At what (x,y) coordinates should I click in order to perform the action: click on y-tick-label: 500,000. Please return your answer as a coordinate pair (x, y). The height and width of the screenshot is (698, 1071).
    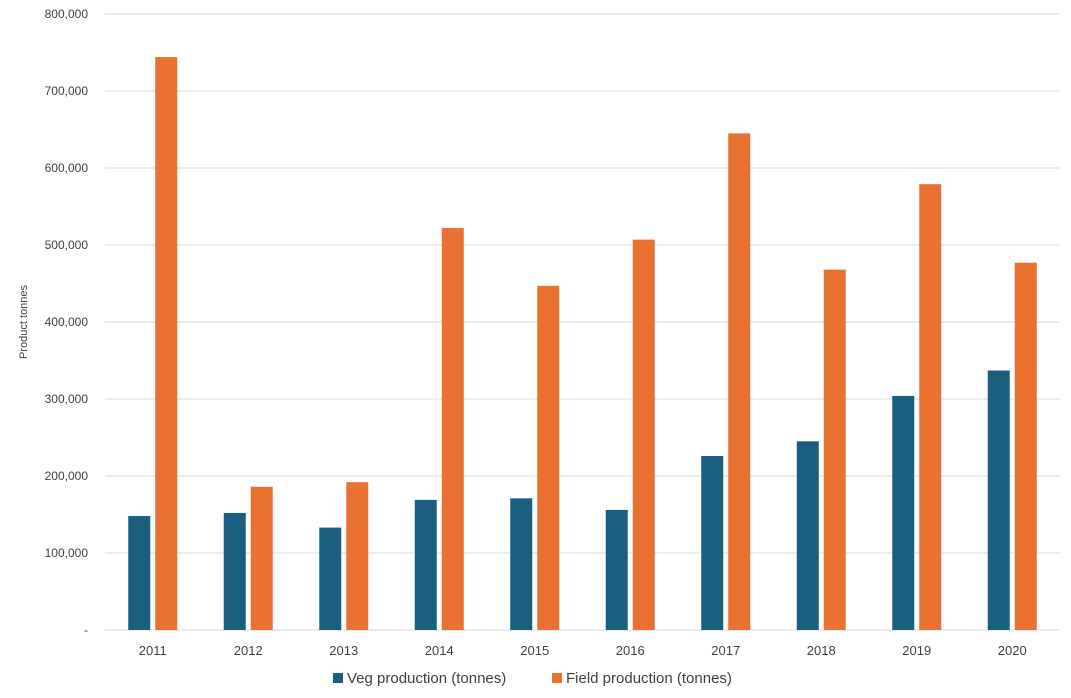
    Looking at the image, I should click on (67, 245).